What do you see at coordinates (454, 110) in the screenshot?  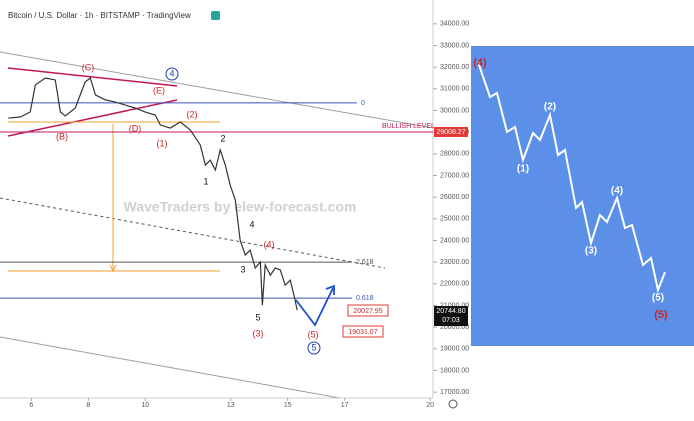 I see `y-tick-label: 30000.00` at bounding box center [454, 110].